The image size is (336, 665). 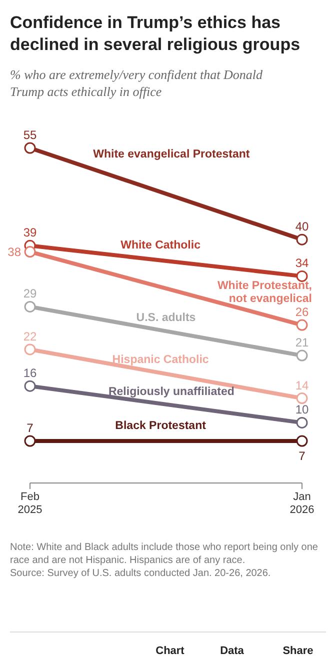 What do you see at coordinates (30, 293) in the screenshot?
I see `data-label: 29` at bounding box center [30, 293].